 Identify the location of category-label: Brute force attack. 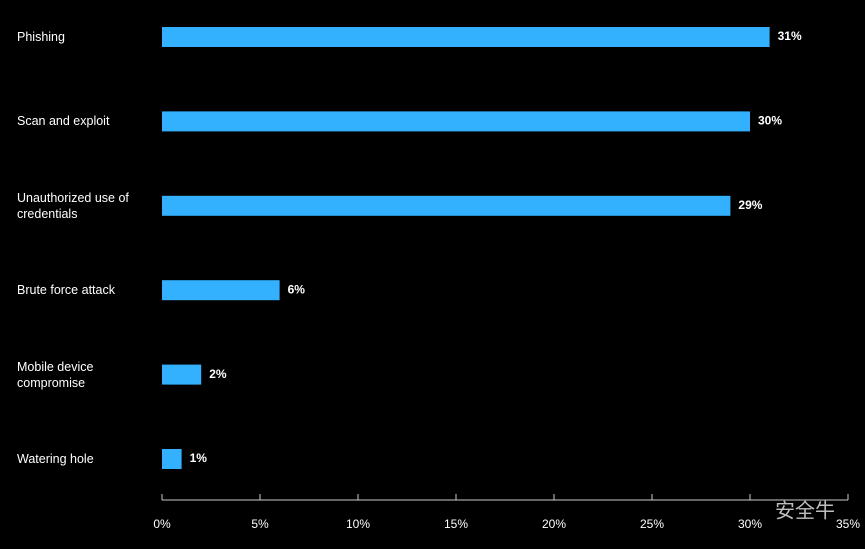
(66, 290).